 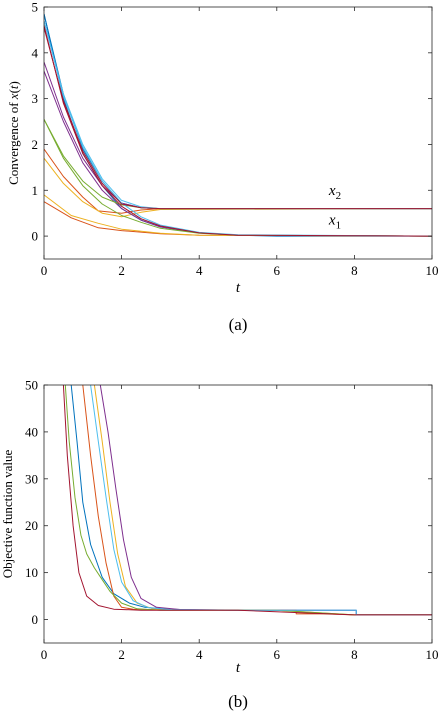 I want to click on panel-a-annotation-x1: x1, so click(x=334, y=222).